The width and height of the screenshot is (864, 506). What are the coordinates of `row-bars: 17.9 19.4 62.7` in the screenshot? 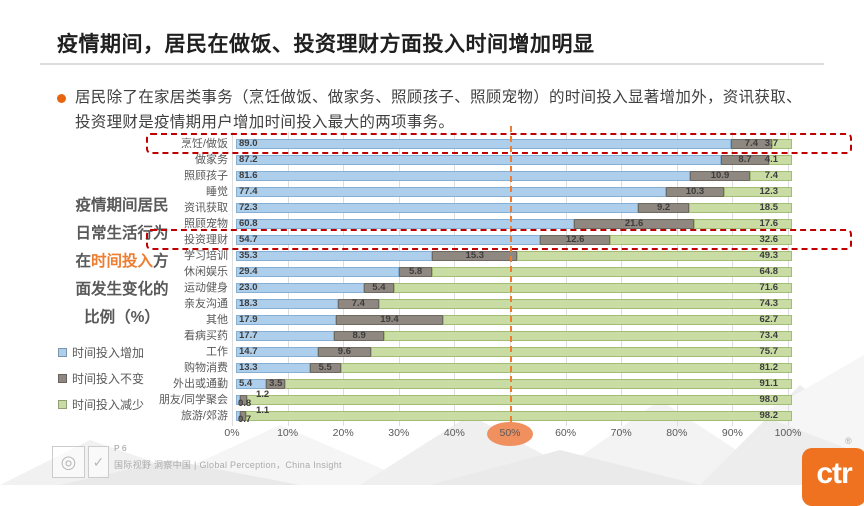 It's located at (514, 320).